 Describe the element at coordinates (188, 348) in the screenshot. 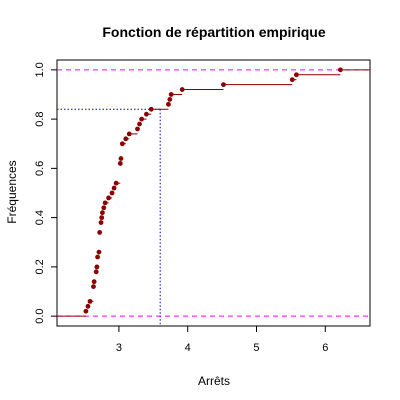

I see `x-tick-label: 4` at that location.